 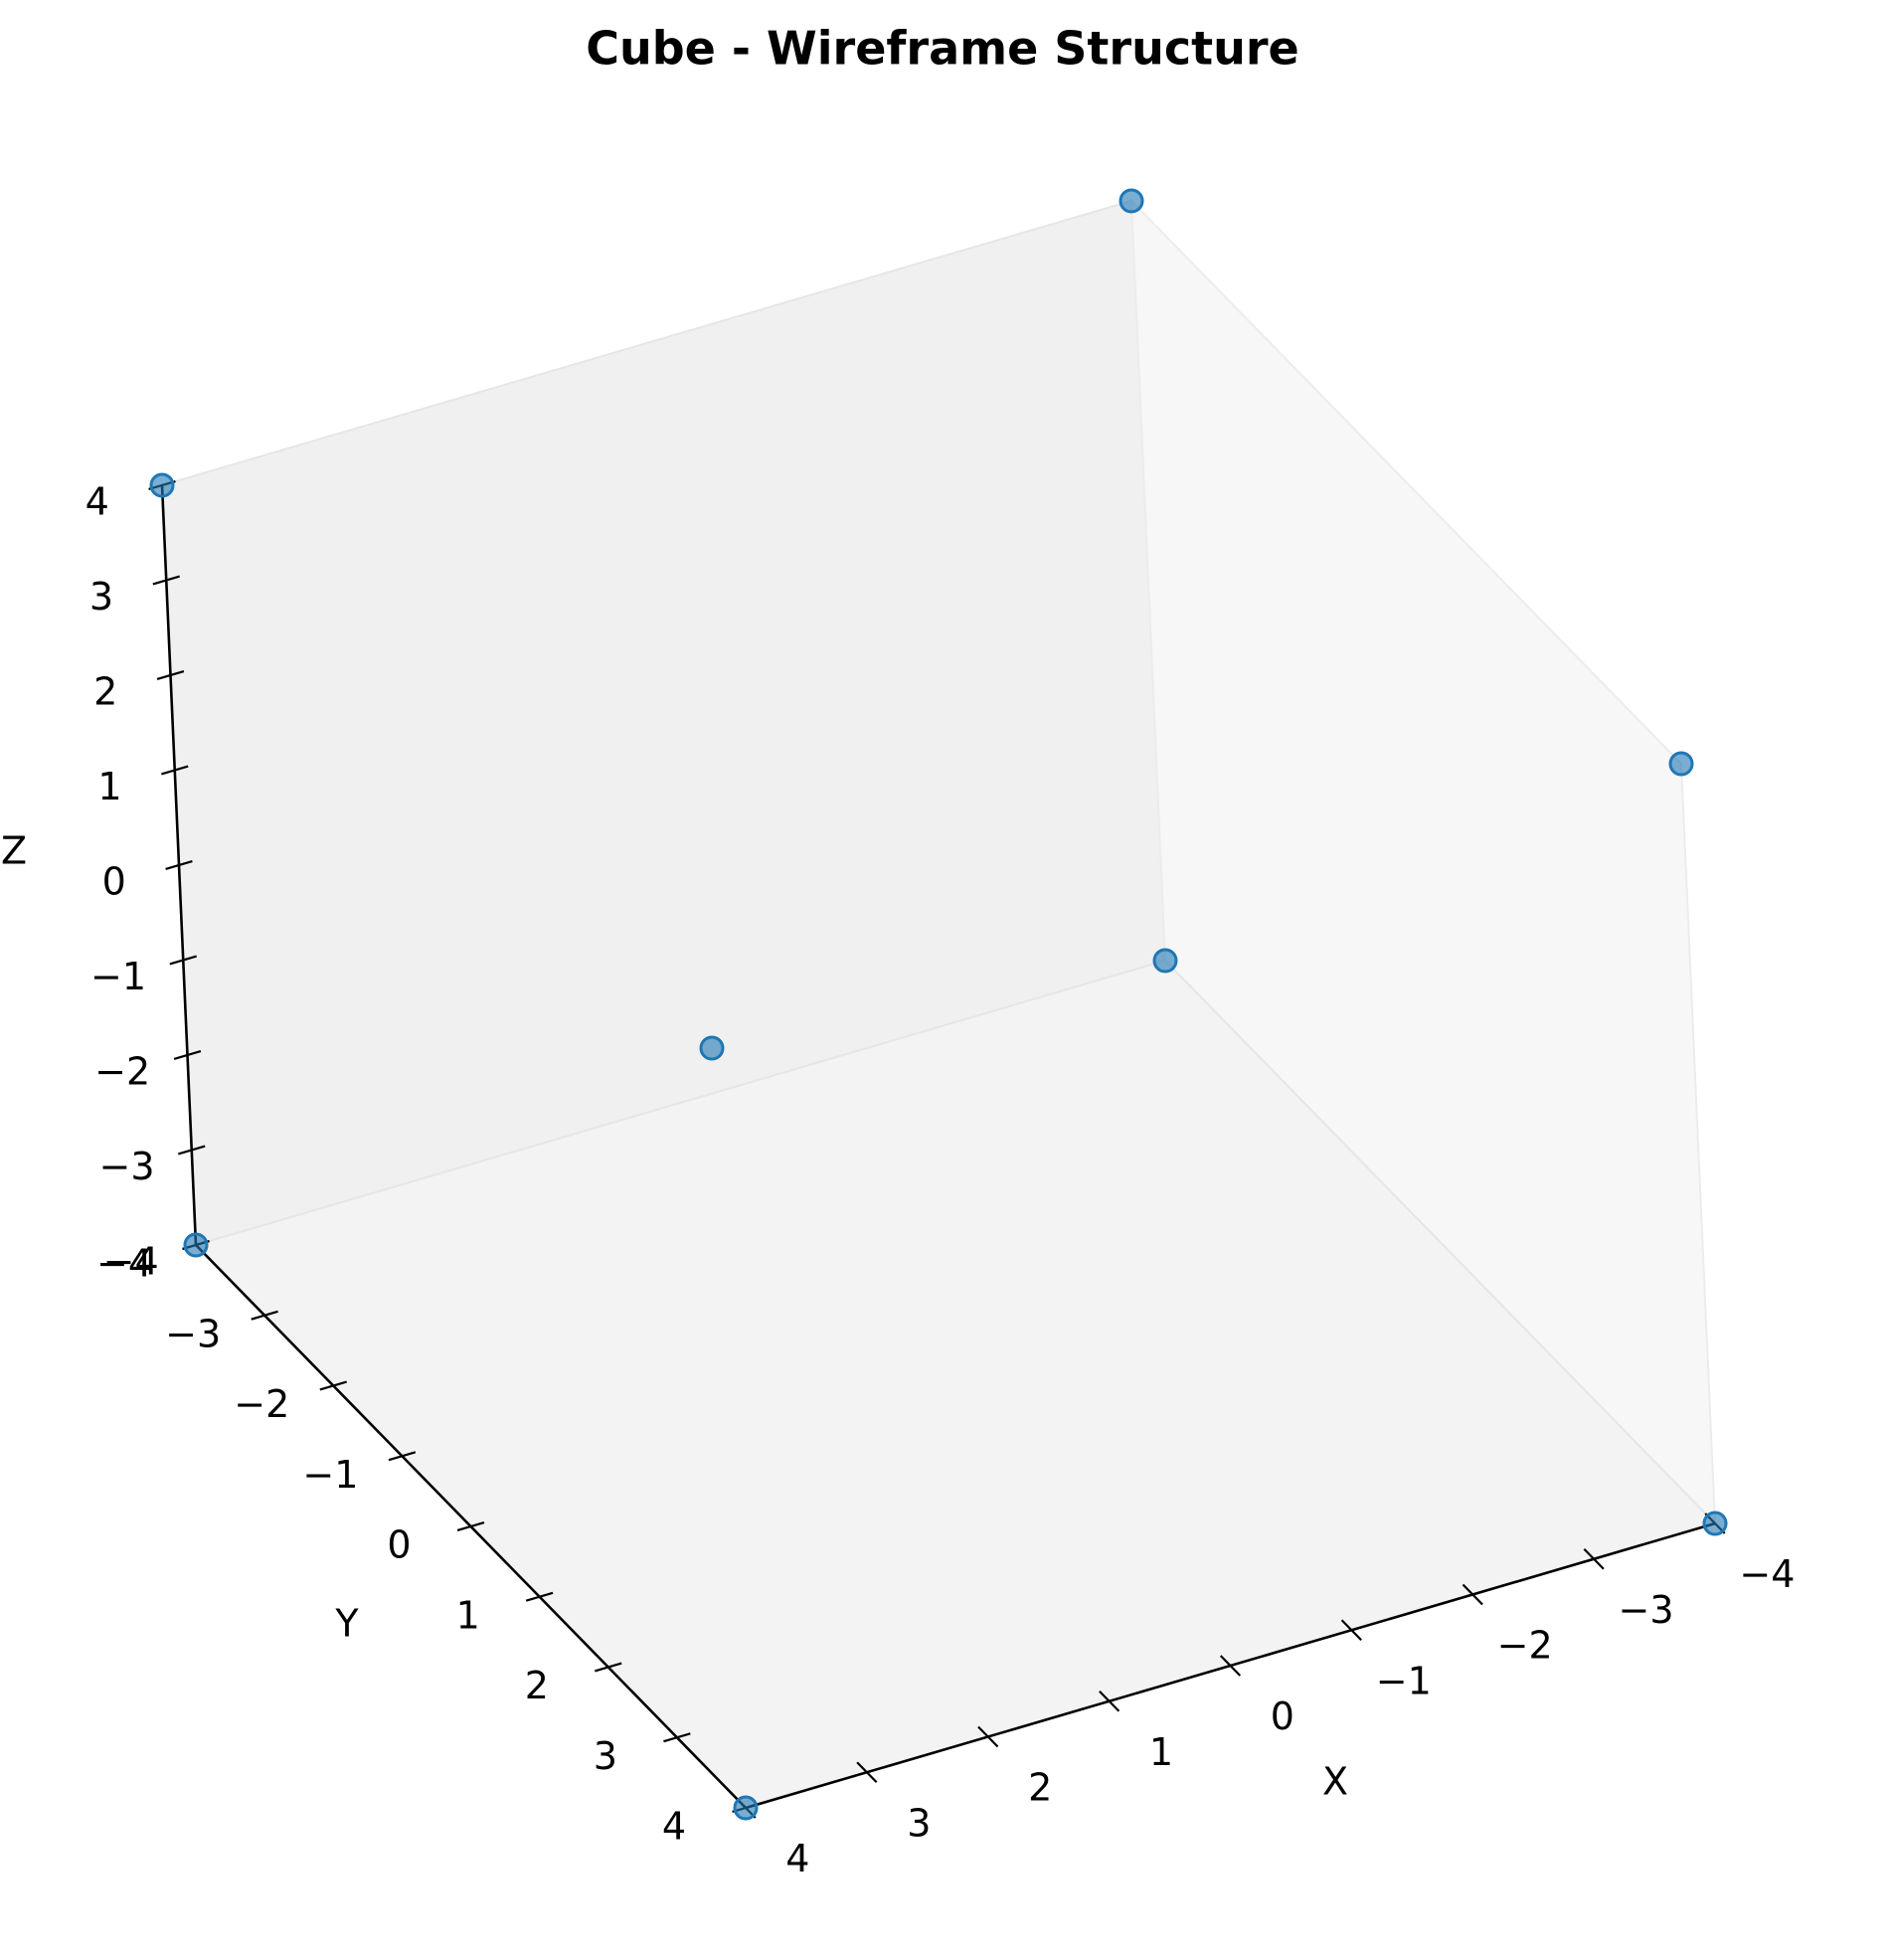 I want to click on x-tick-label: 4, so click(x=797, y=1858).